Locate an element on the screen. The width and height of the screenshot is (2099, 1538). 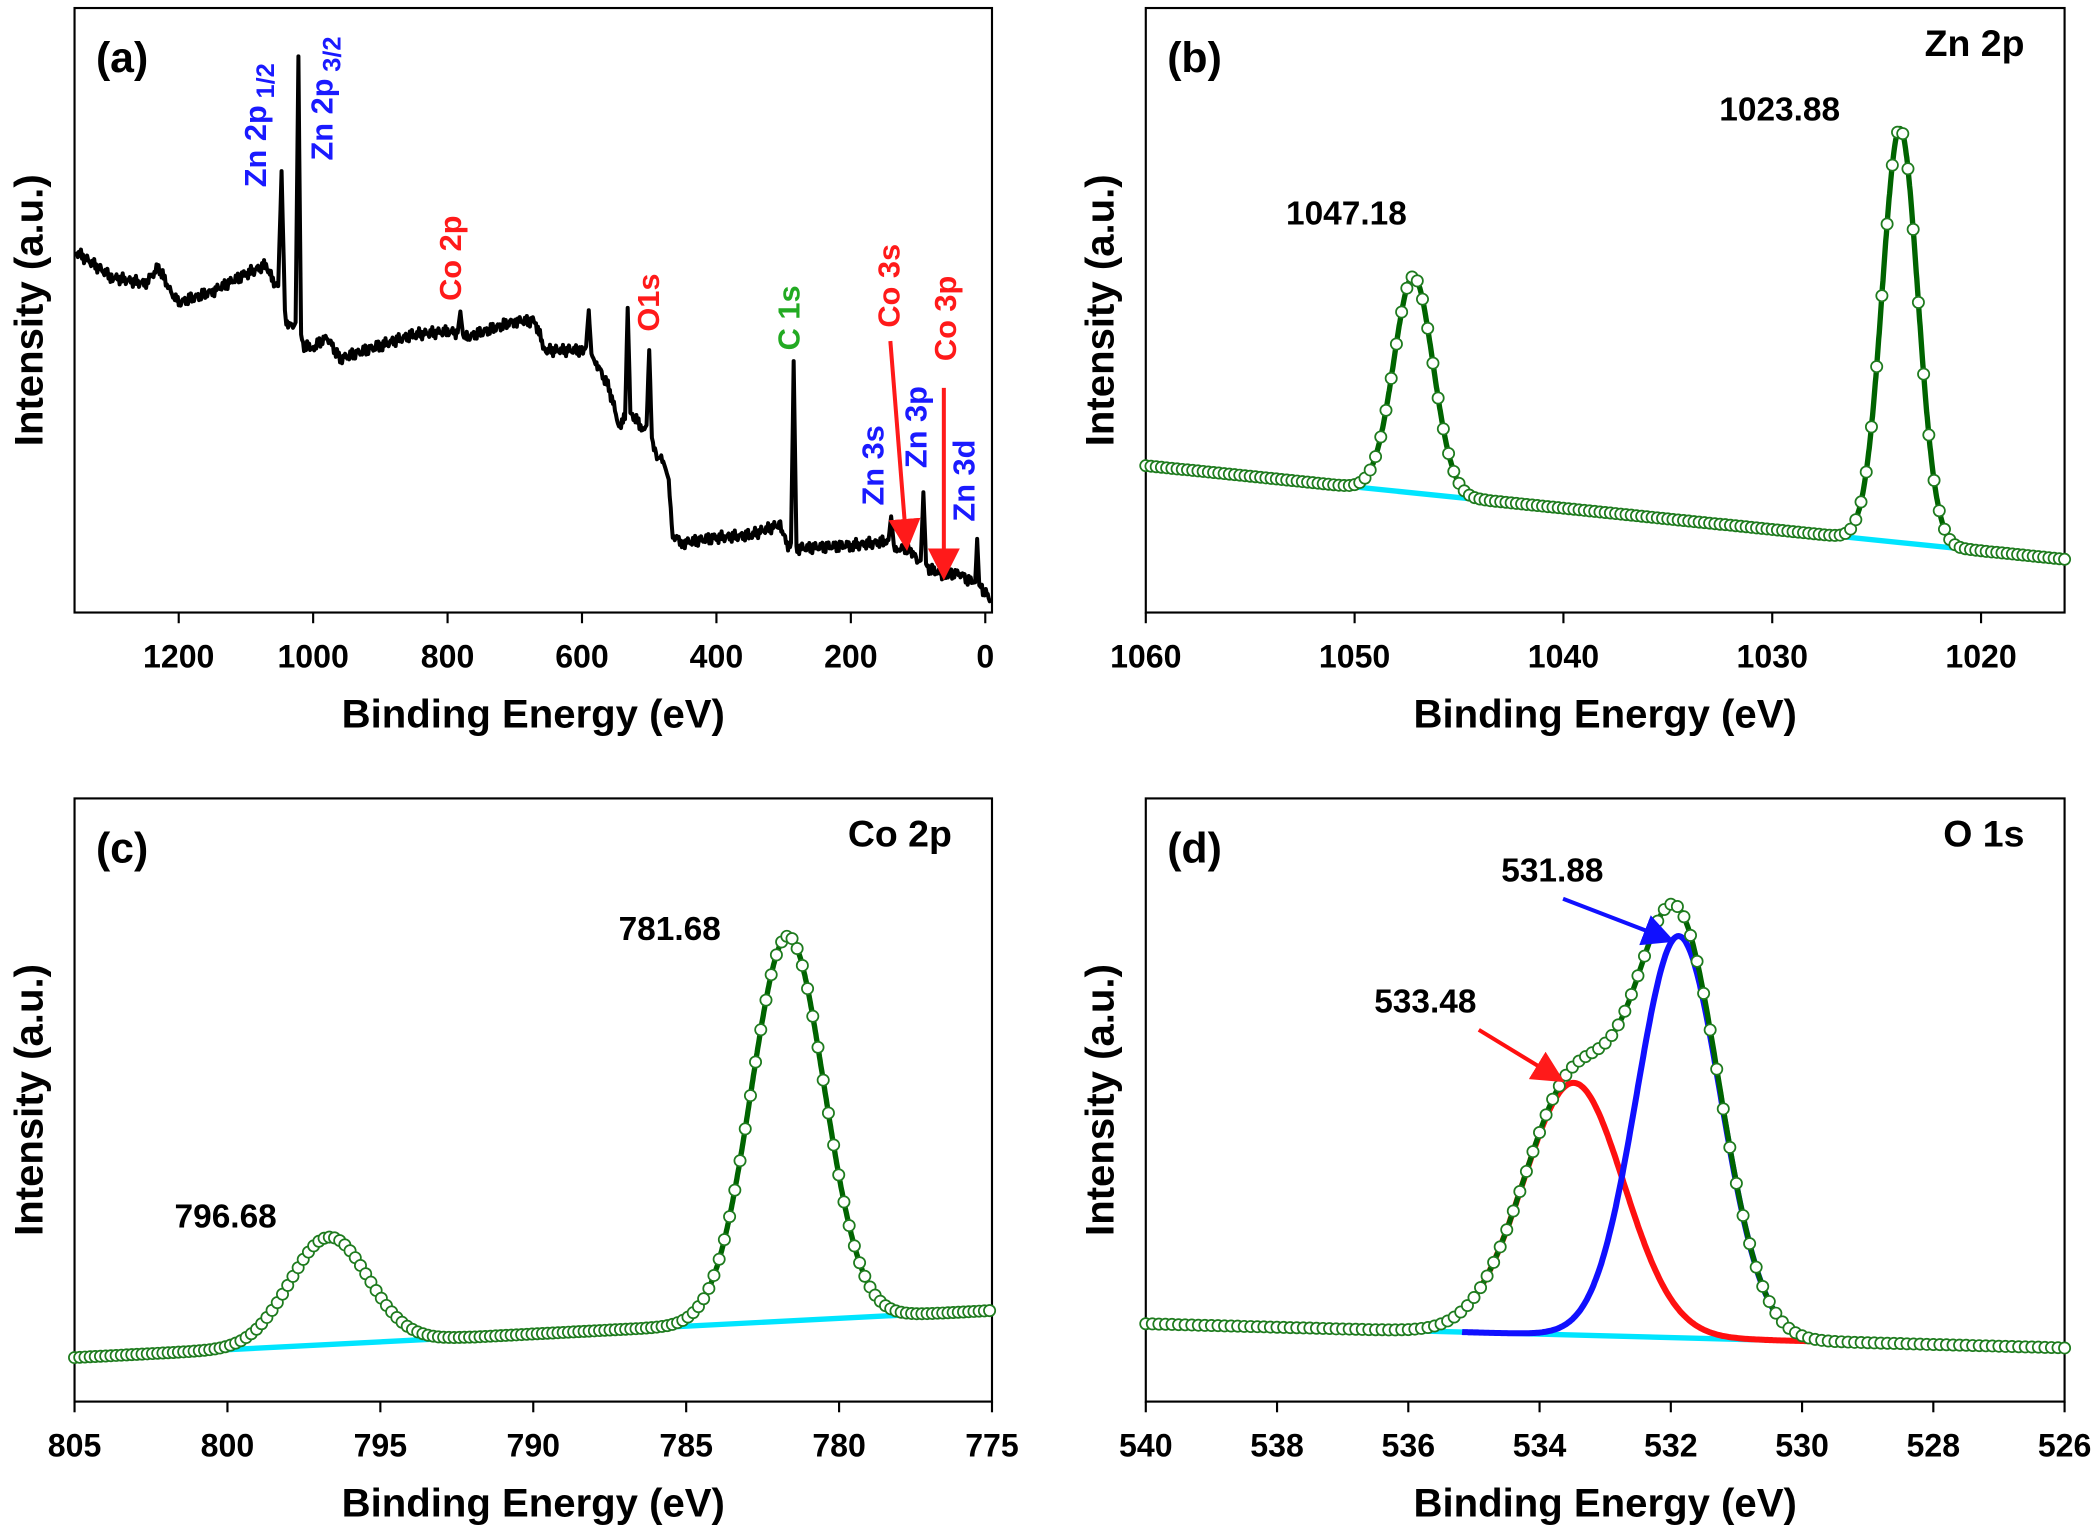
annotation-text: Zn 3p is located at coordinates (915, 427).